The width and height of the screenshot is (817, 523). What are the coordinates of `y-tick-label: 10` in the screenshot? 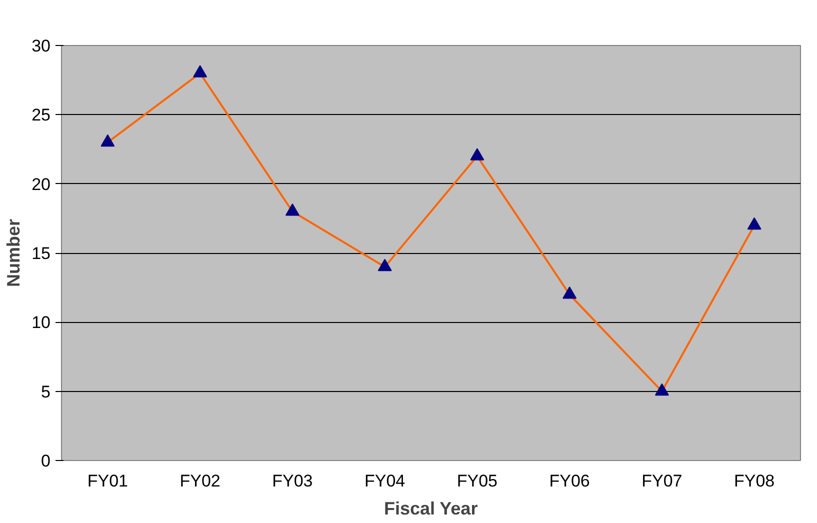 It's located at (41, 322).